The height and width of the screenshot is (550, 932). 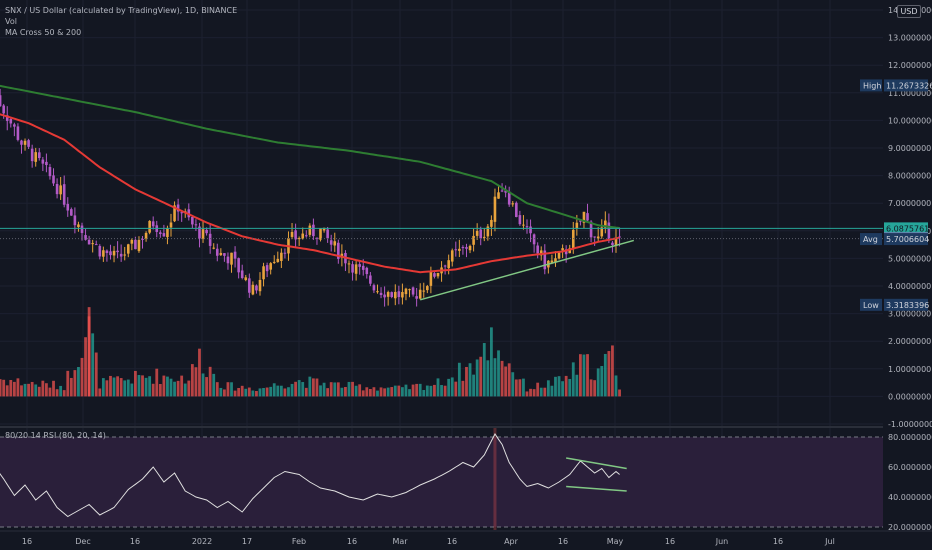 I want to click on price-tick-label: 10.0000000, so click(x=910, y=120).